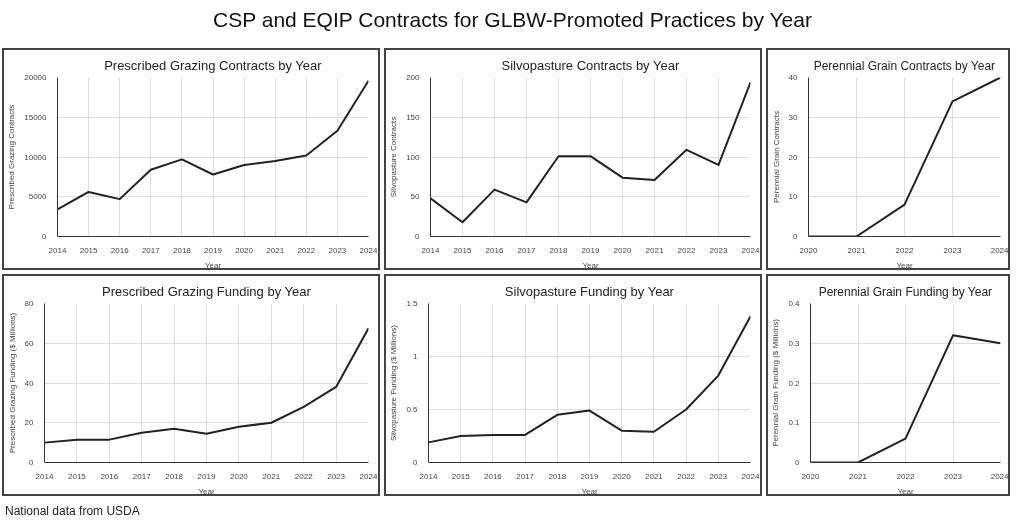 This screenshot has width=1021, height=531. I want to click on y-axis-title: Silvopasture Contracts, so click(394, 157).